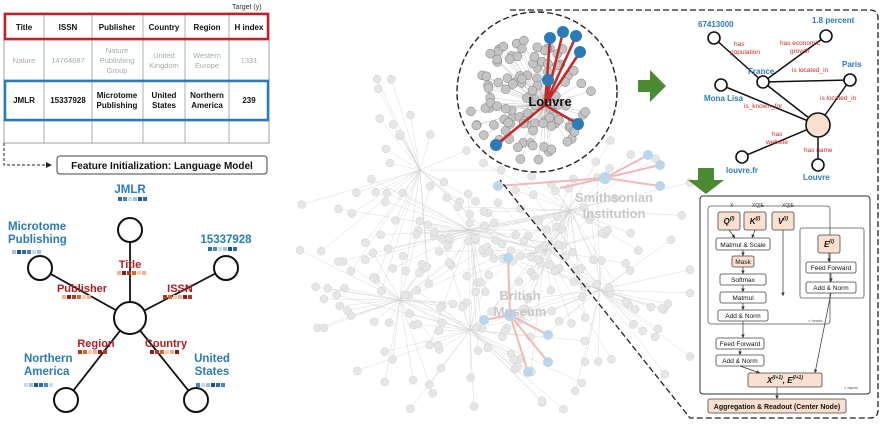  Describe the element at coordinates (785, 304) in the screenshot. I see `transformer-diagram: X XQ|E XQ|E Q(l) K(l) V(l) E(l)` at that location.